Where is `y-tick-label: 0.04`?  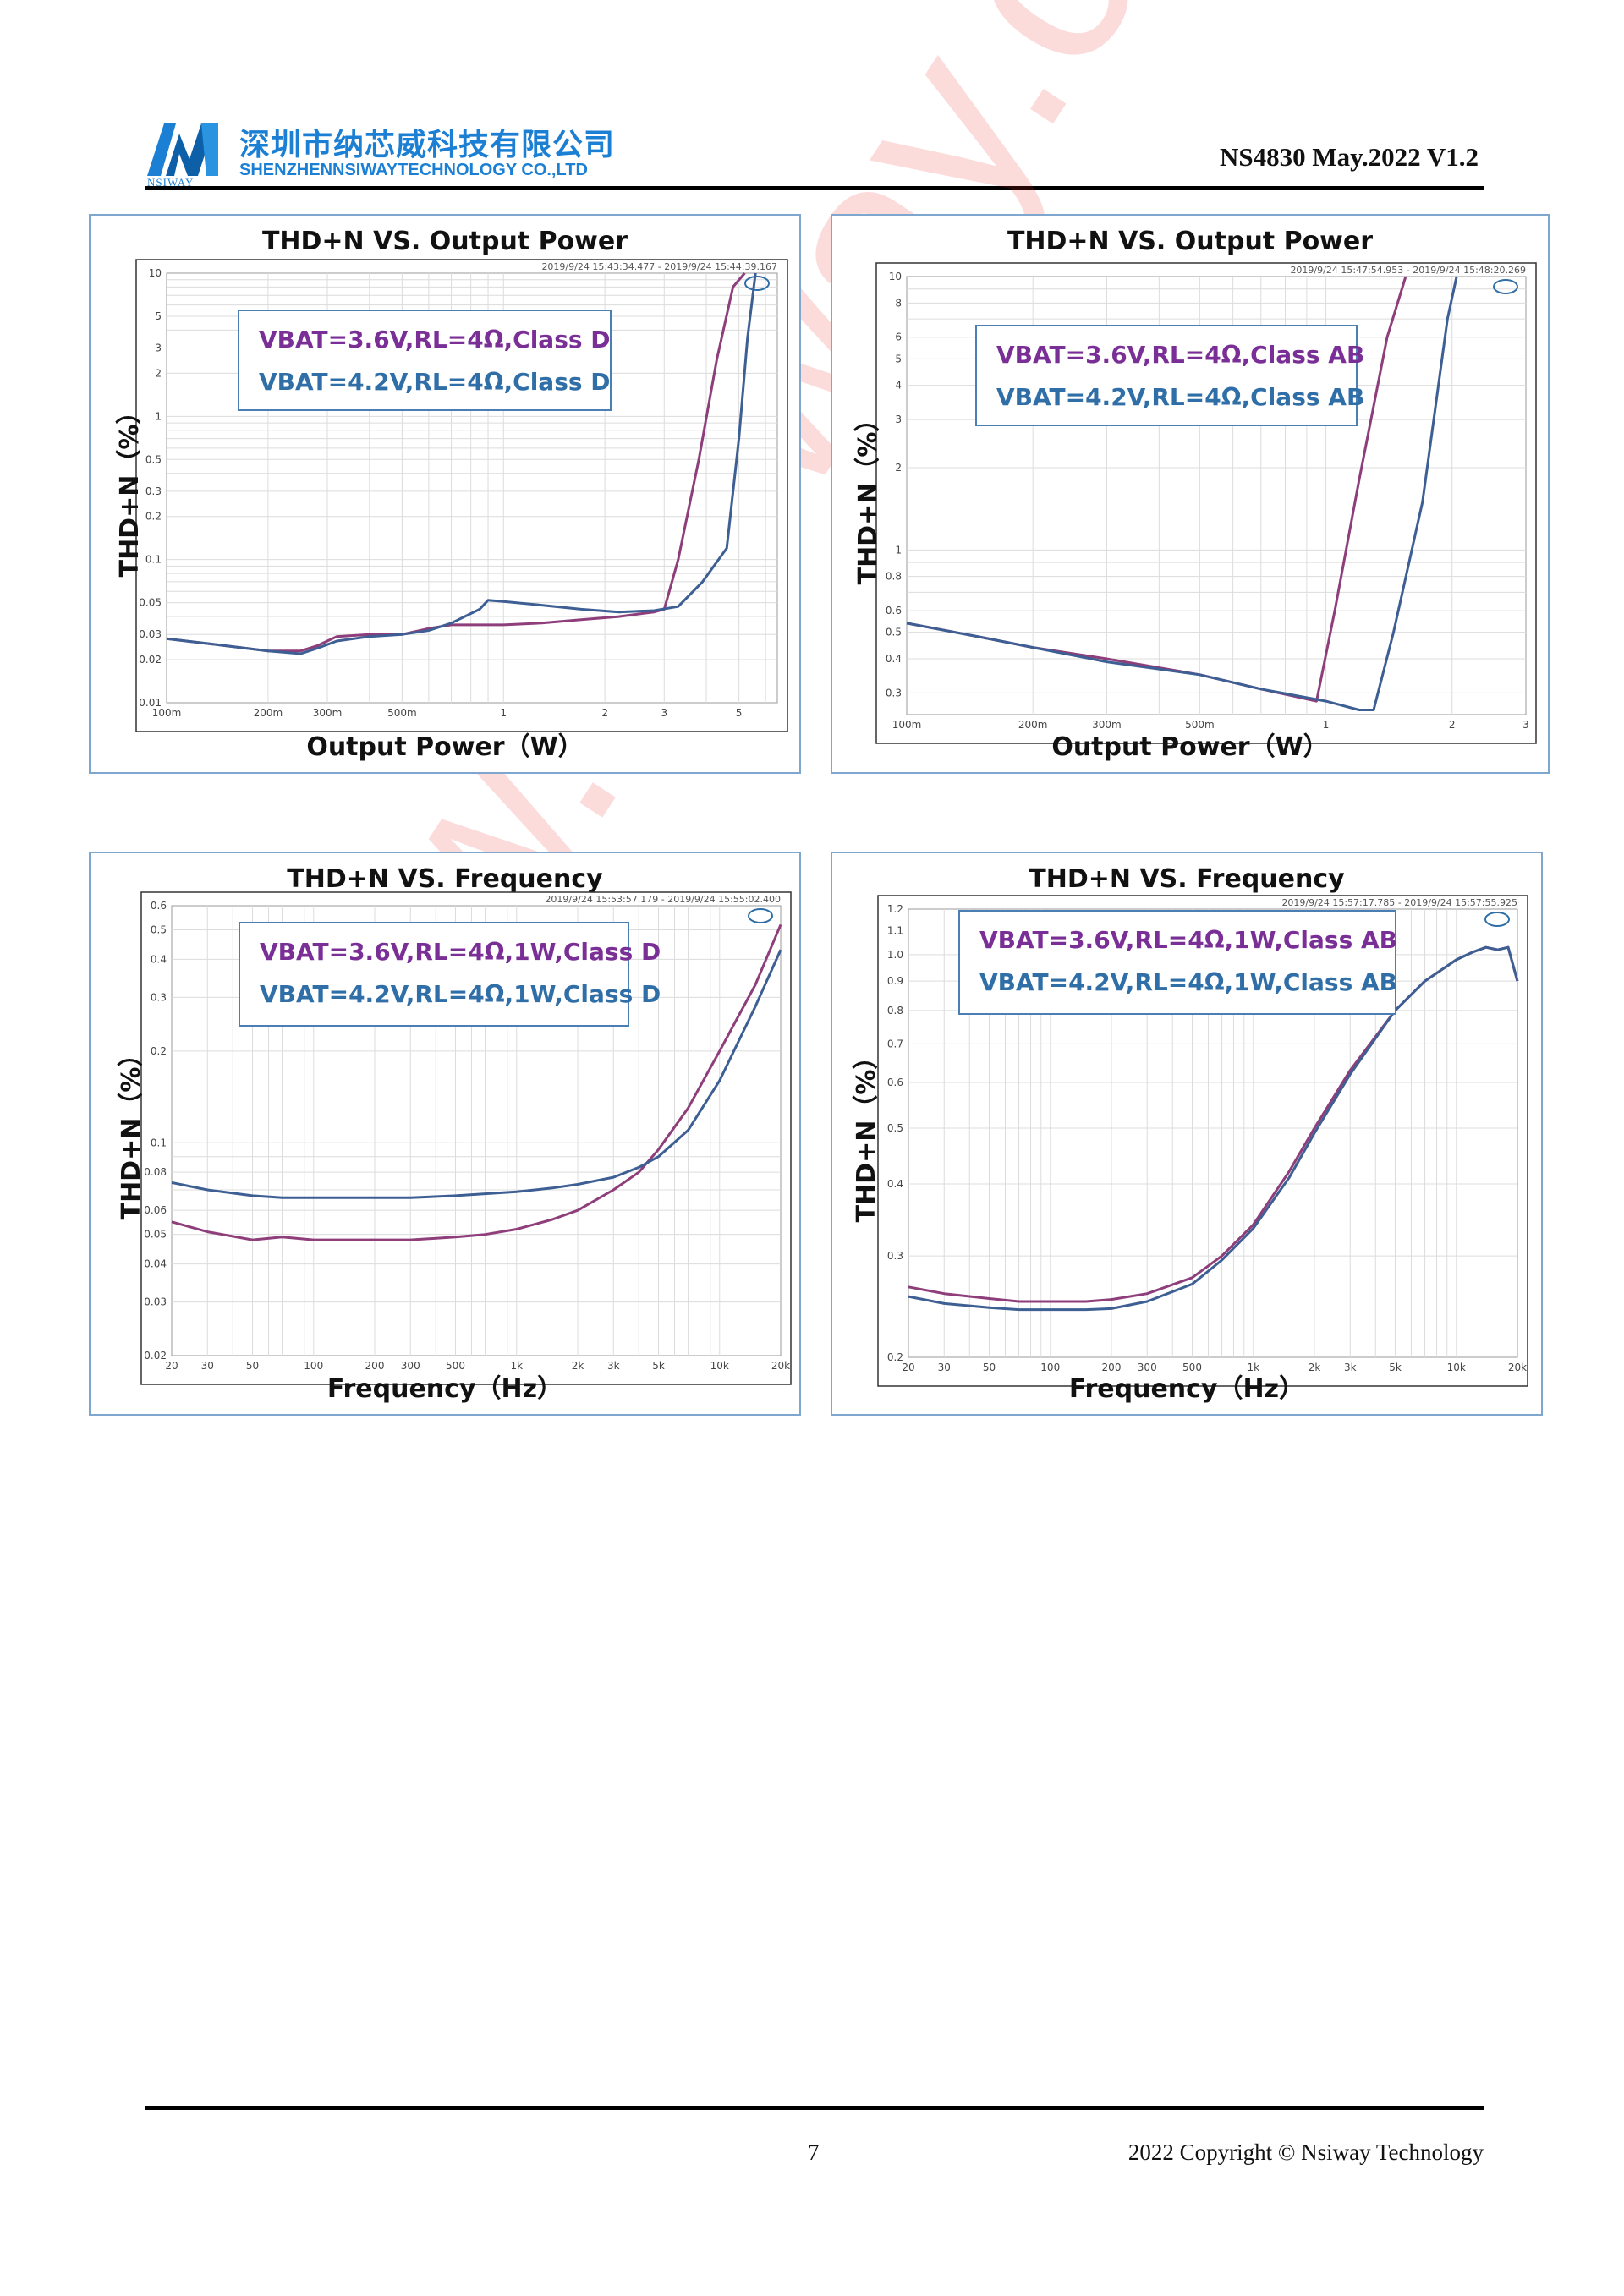 y-tick-label: 0.04 is located at coordinates (156, 1264).